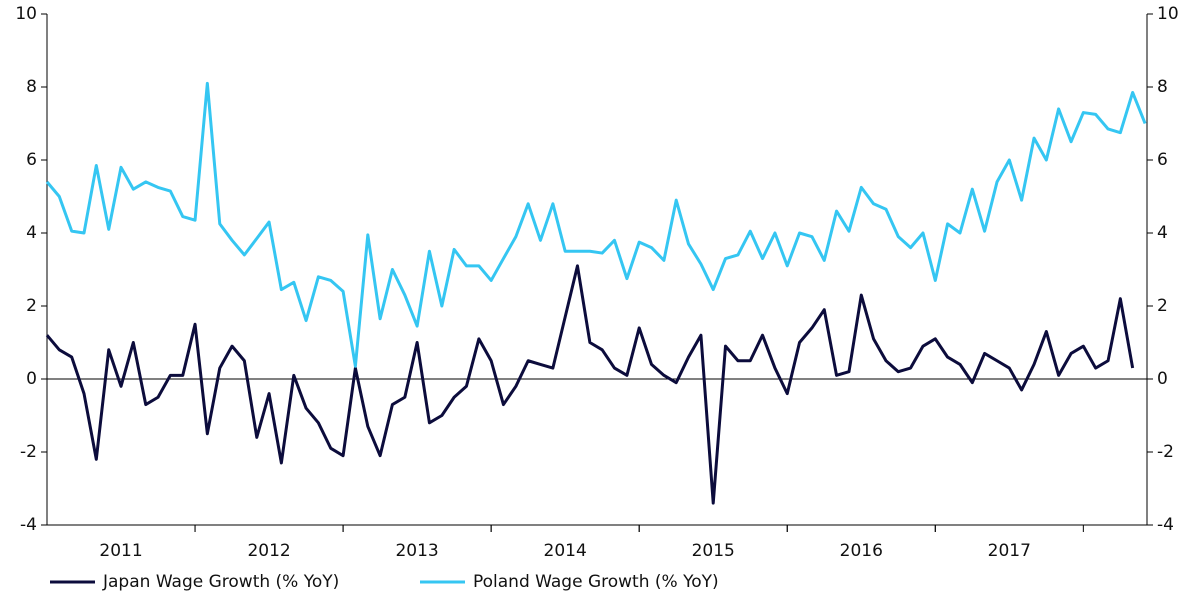  I want to click on x-tick-label: 2011, so click(120, 551).